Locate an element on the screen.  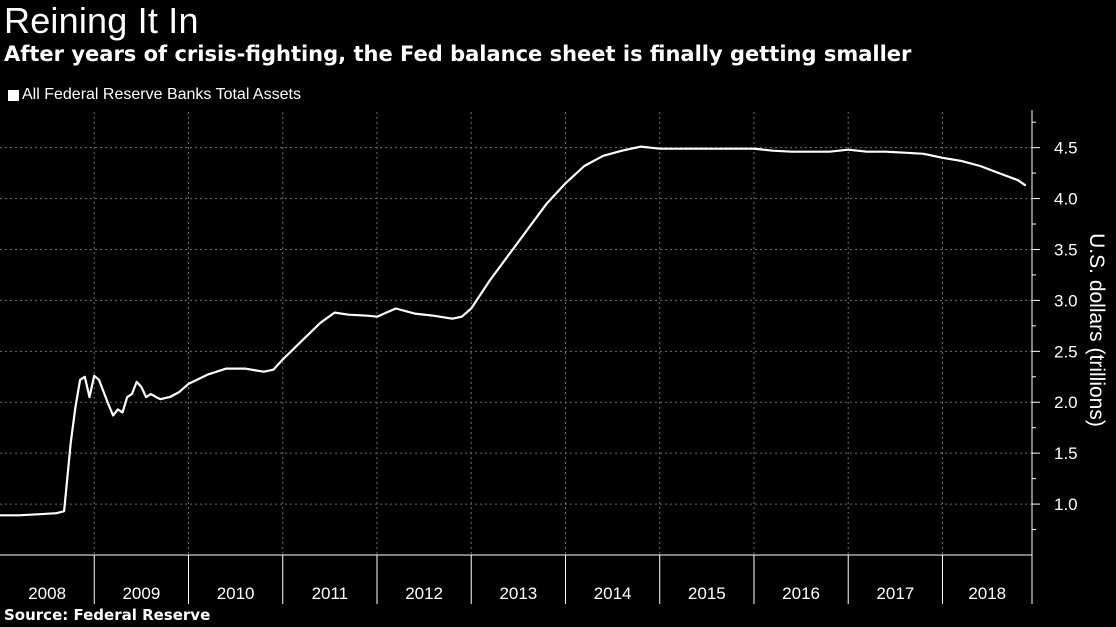
y-tick-label: 4.0 is located at coordinates (1066, 199).